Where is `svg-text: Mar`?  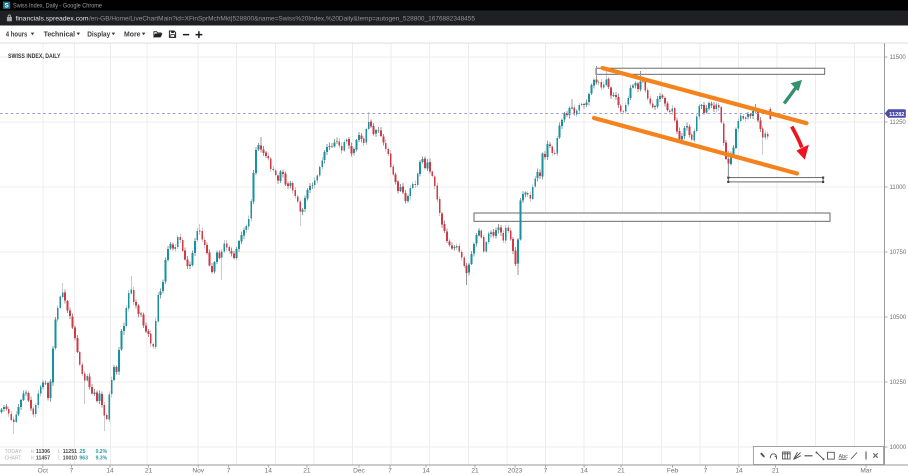
svg-text: Mar is located at coordinates (866, 471).